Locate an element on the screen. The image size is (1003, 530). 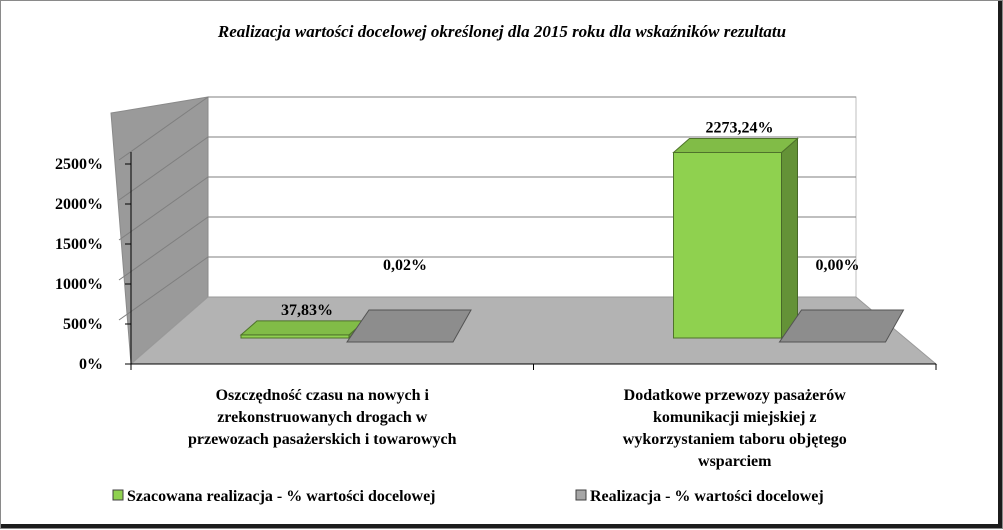
data-label: 37,83% is located at coordinates (307, 310).